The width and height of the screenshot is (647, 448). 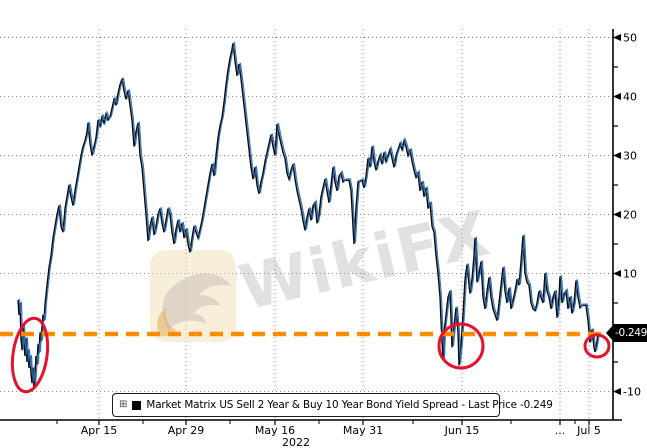 What do you see at coordinates (275, 430) in the screenshot?
I see `x-tick-label: May 16` at bounding box center [275, 430].